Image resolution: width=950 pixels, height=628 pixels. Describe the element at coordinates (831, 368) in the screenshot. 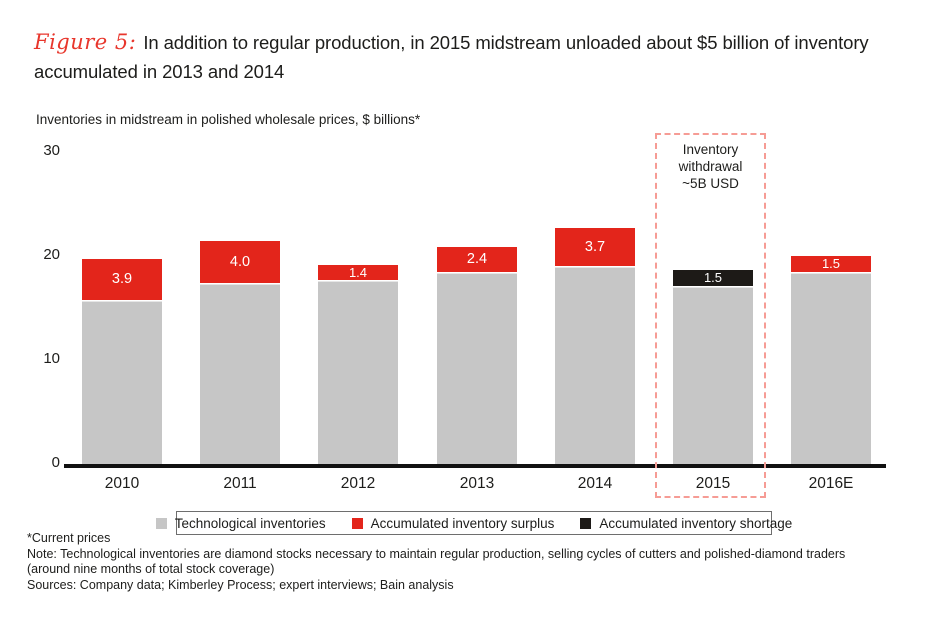

I see `bar-2016E-technological` at that location.